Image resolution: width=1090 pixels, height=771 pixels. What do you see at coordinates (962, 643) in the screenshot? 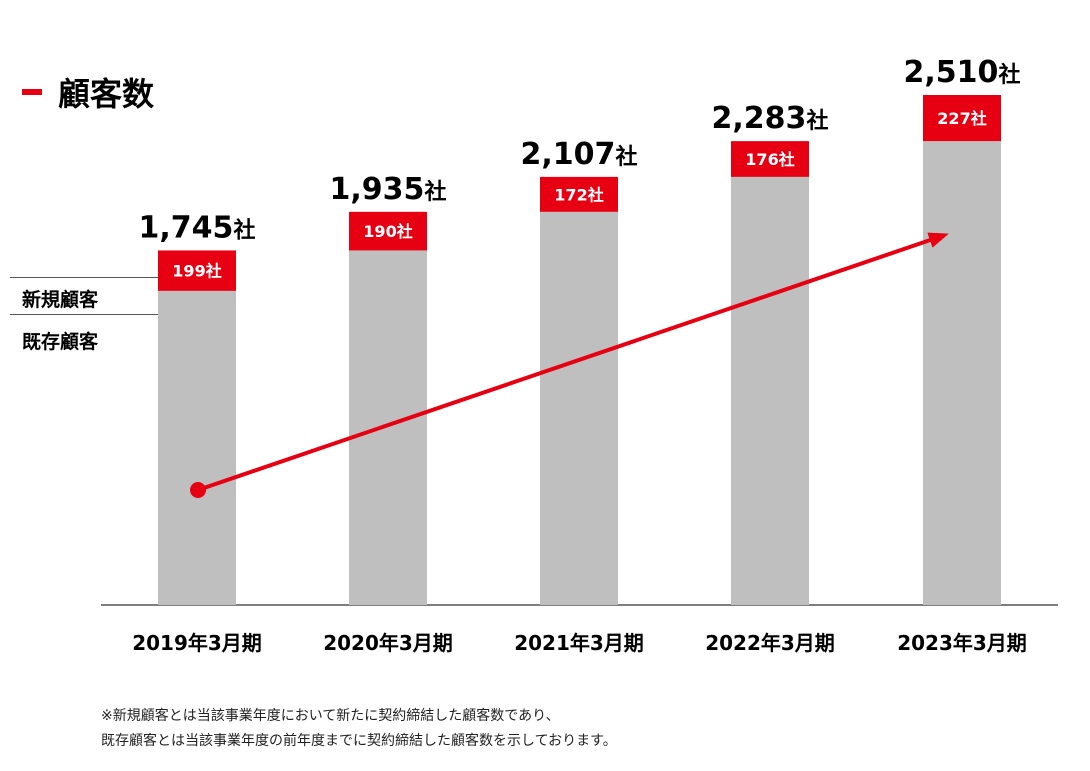
I see `x-tick-label: 2023年3月期` at bounding box center [962, 643].